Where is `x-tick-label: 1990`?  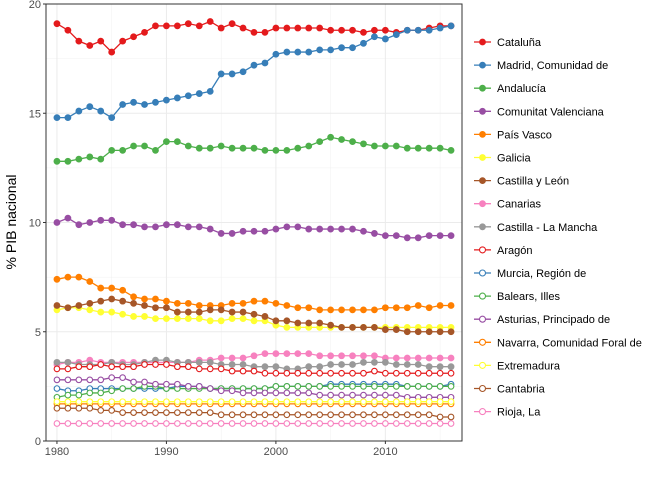
x-tick-label: 1990 is located at coordinates (166, 452).